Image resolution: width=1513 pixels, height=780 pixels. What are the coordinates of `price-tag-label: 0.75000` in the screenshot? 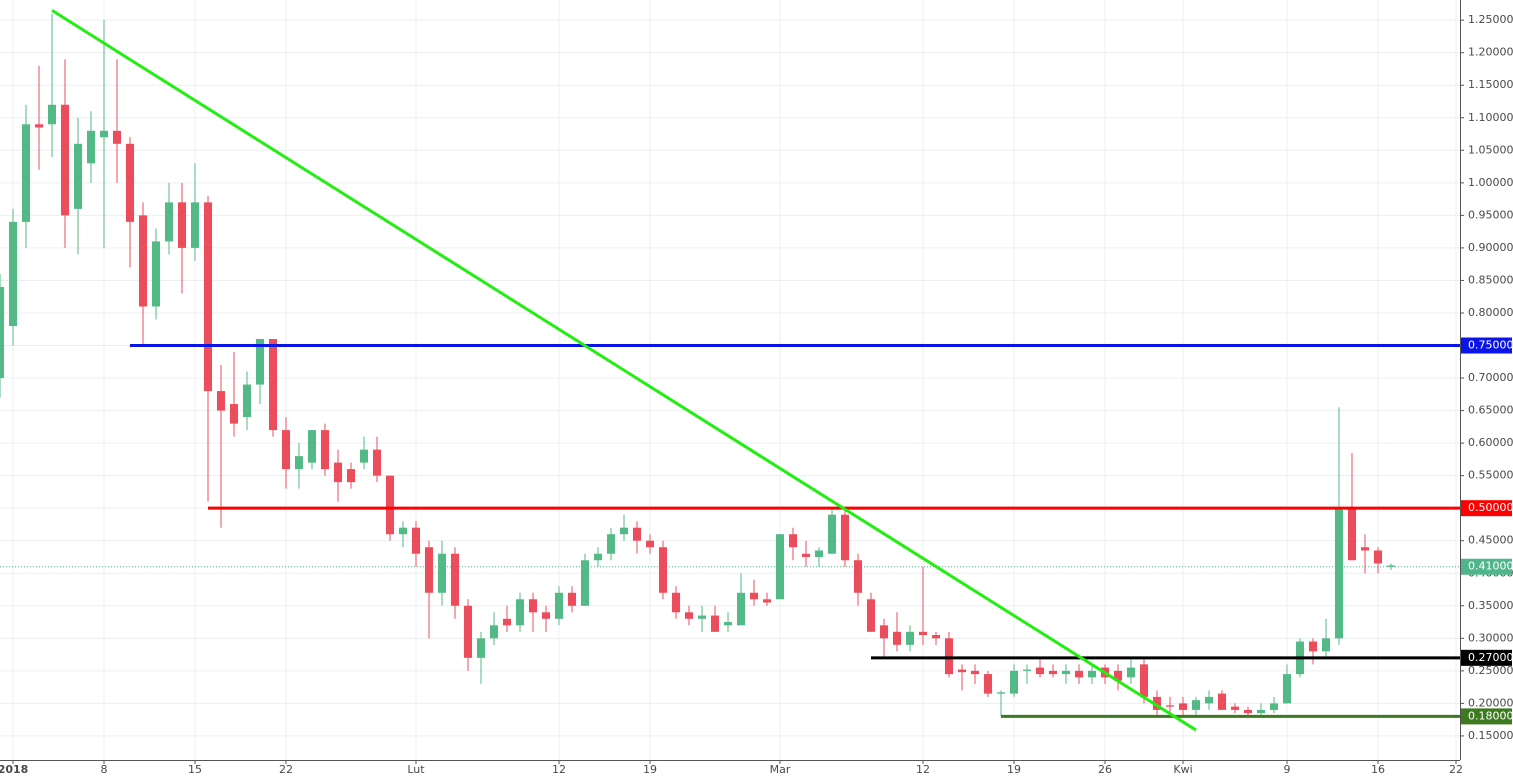 It's located at (1490, 345).